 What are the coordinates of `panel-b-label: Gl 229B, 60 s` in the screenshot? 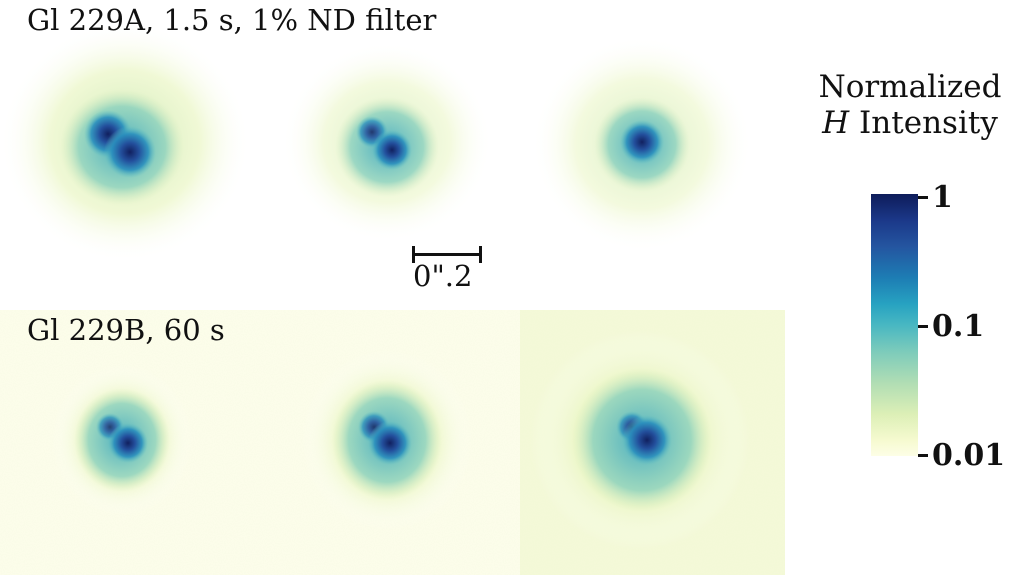 It's located at (126, 330).